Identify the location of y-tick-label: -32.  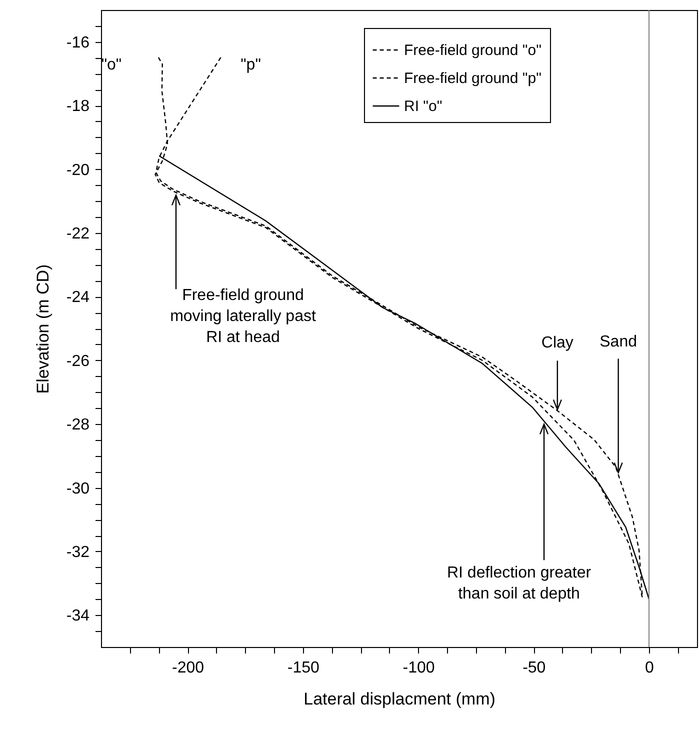
(78, 552).